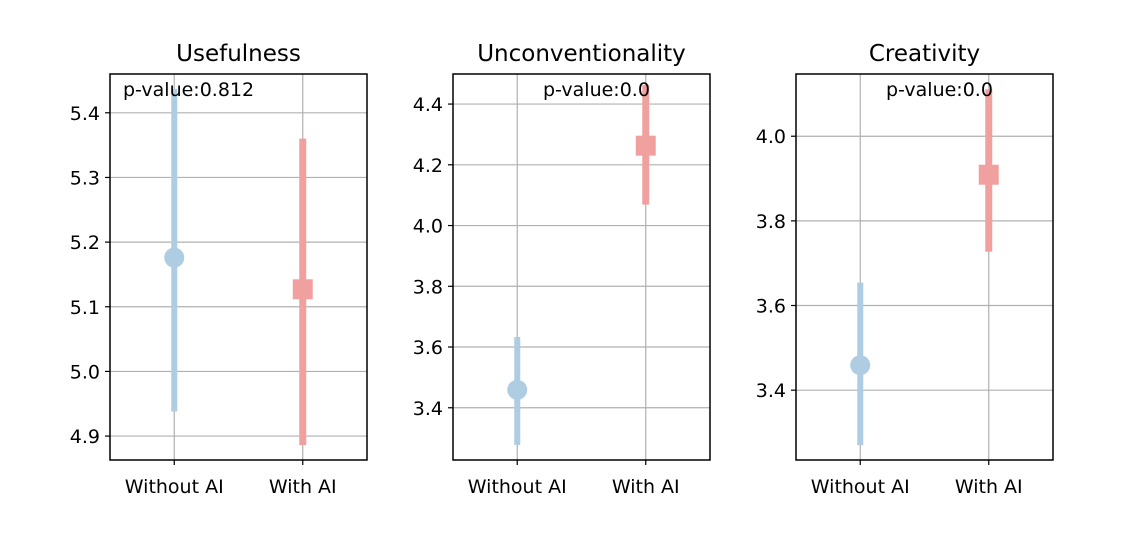  I want to click on y-tick-label: 5.4, so click(85, 114).